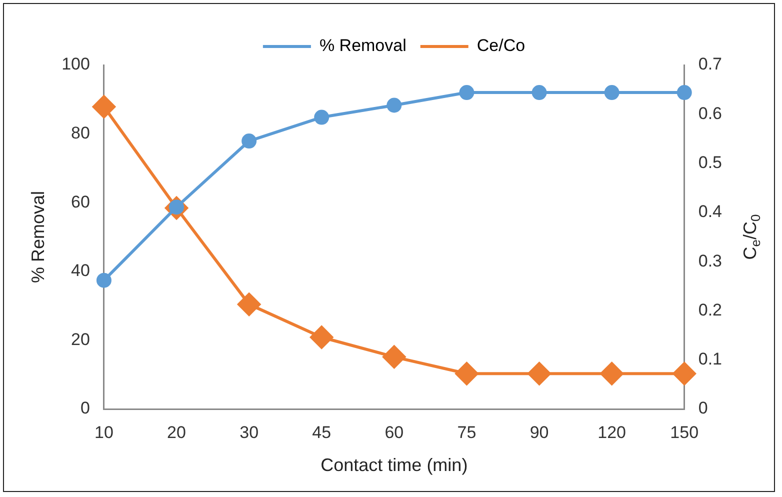 This screenshot has width=782, height=497. I want to click on x-tick-label: 150, so click(684, 432).